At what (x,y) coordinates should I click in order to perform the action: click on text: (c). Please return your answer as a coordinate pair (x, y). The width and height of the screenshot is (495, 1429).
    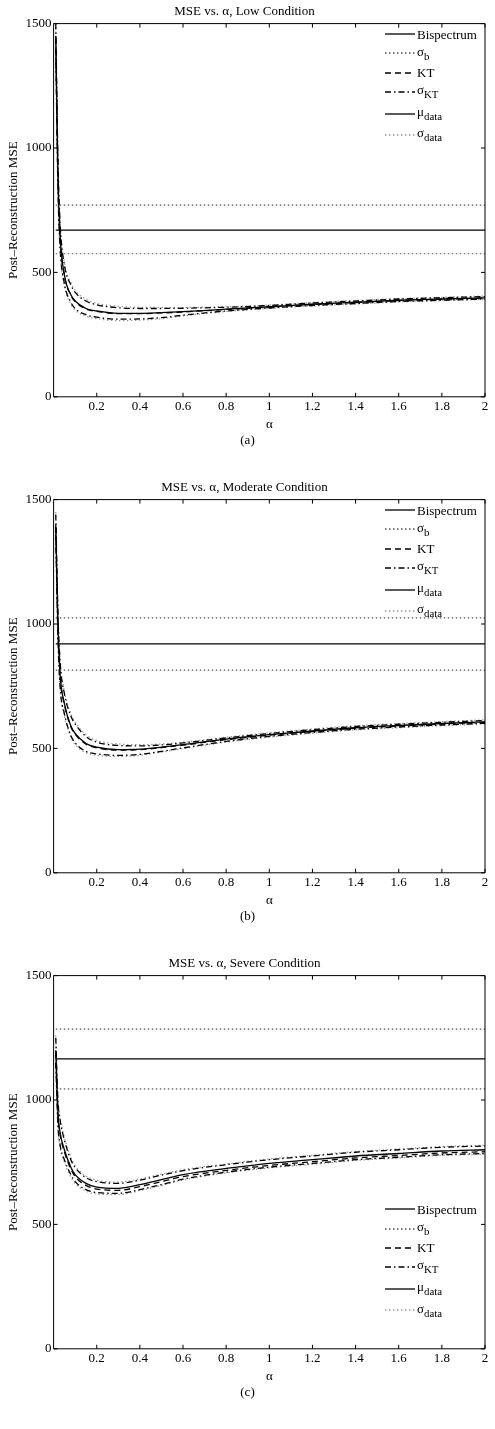
    Looking at the image, I should click on (247, 1392).